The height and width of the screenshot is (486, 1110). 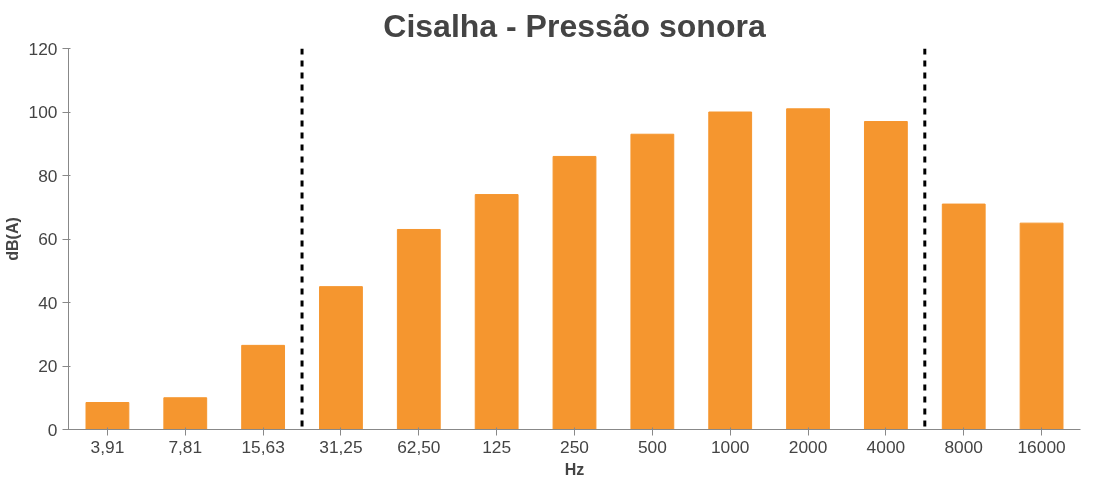 What do you see at coordinates (574, 25) in the screenshot?
I see `chart-title: Cisalha - Pressão sonora` at bounding box center [574, 25].